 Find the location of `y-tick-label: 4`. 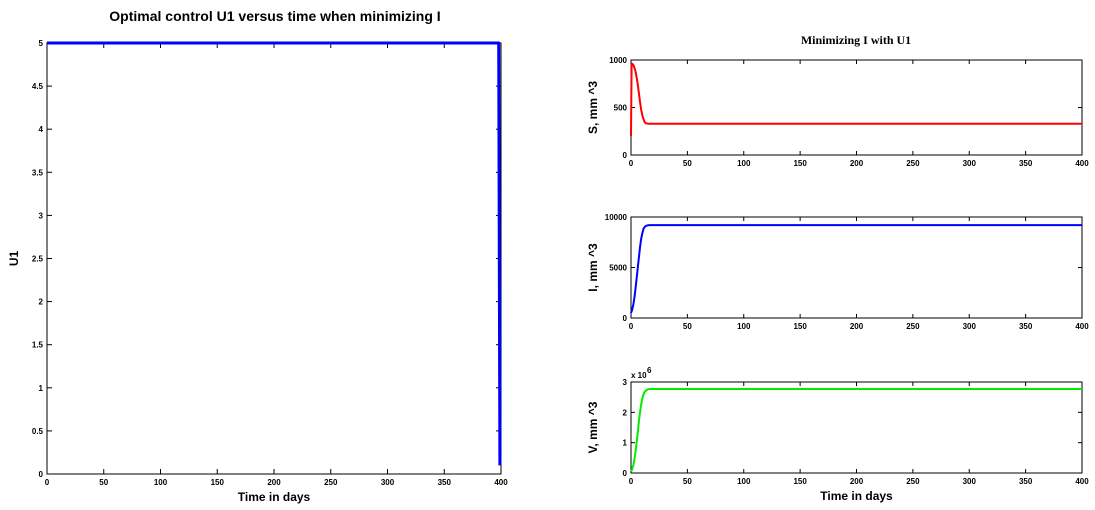

y-tick-label: 4 is located at coordinates (41, 129).